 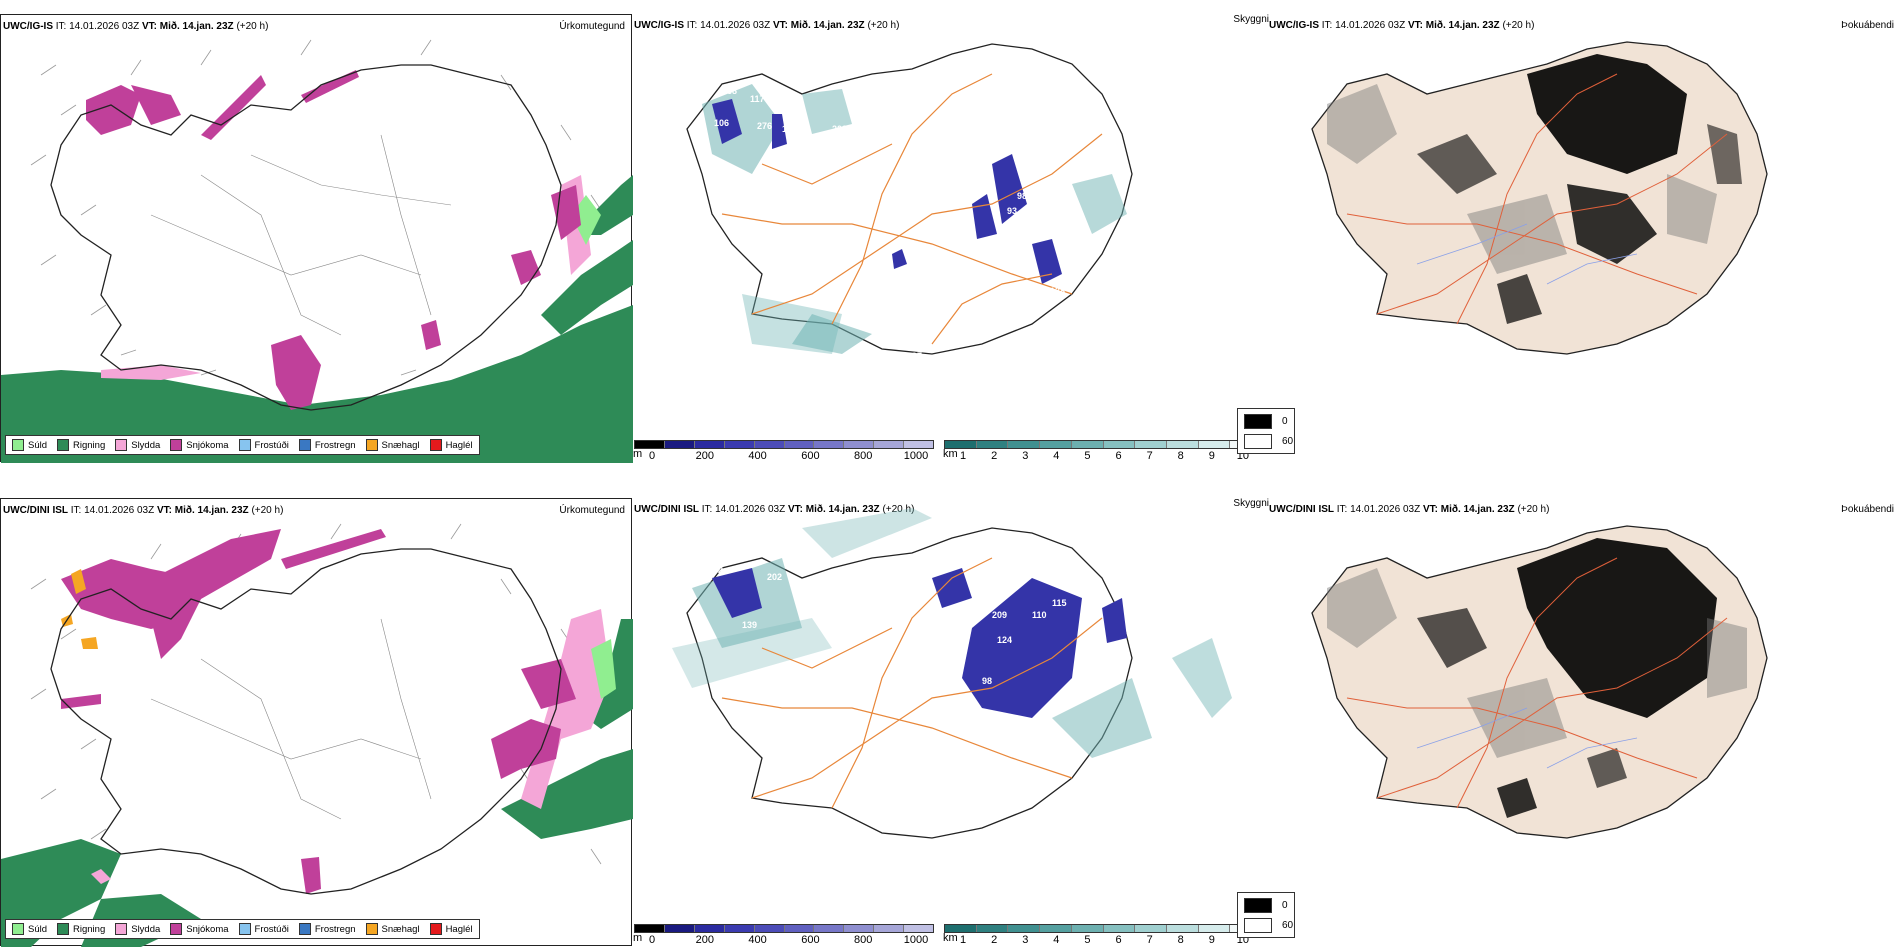 I want to click on legend-label: Súld, so click(x=38, y=445).